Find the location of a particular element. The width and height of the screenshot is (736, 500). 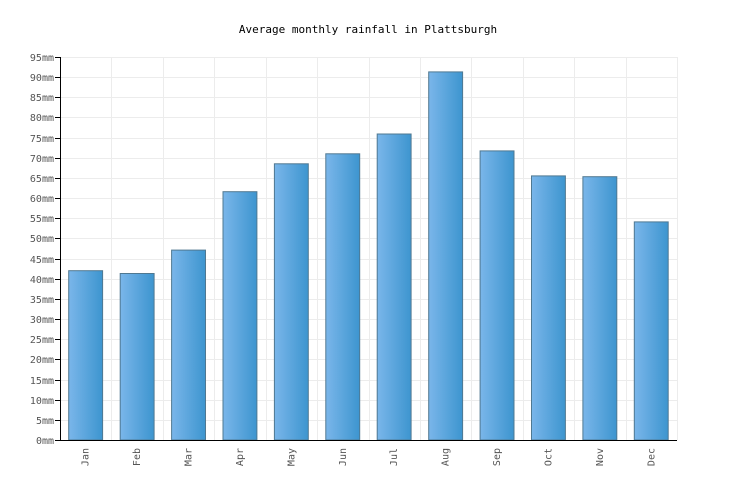

x-tick-label: Mar is located at coordinates (189, 457).